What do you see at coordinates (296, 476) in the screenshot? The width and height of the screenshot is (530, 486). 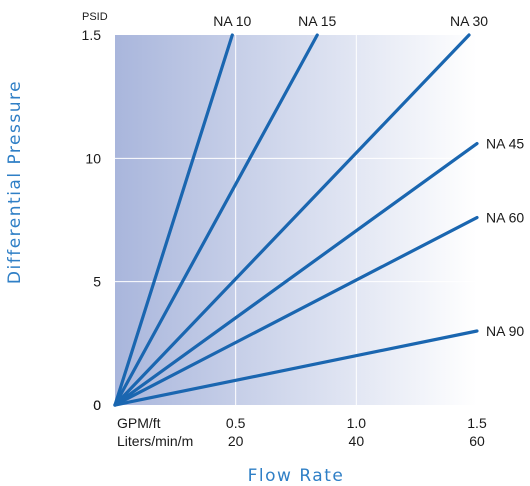 I see `x-axis-title: Flow Rate` at bounding box center [296, 476].